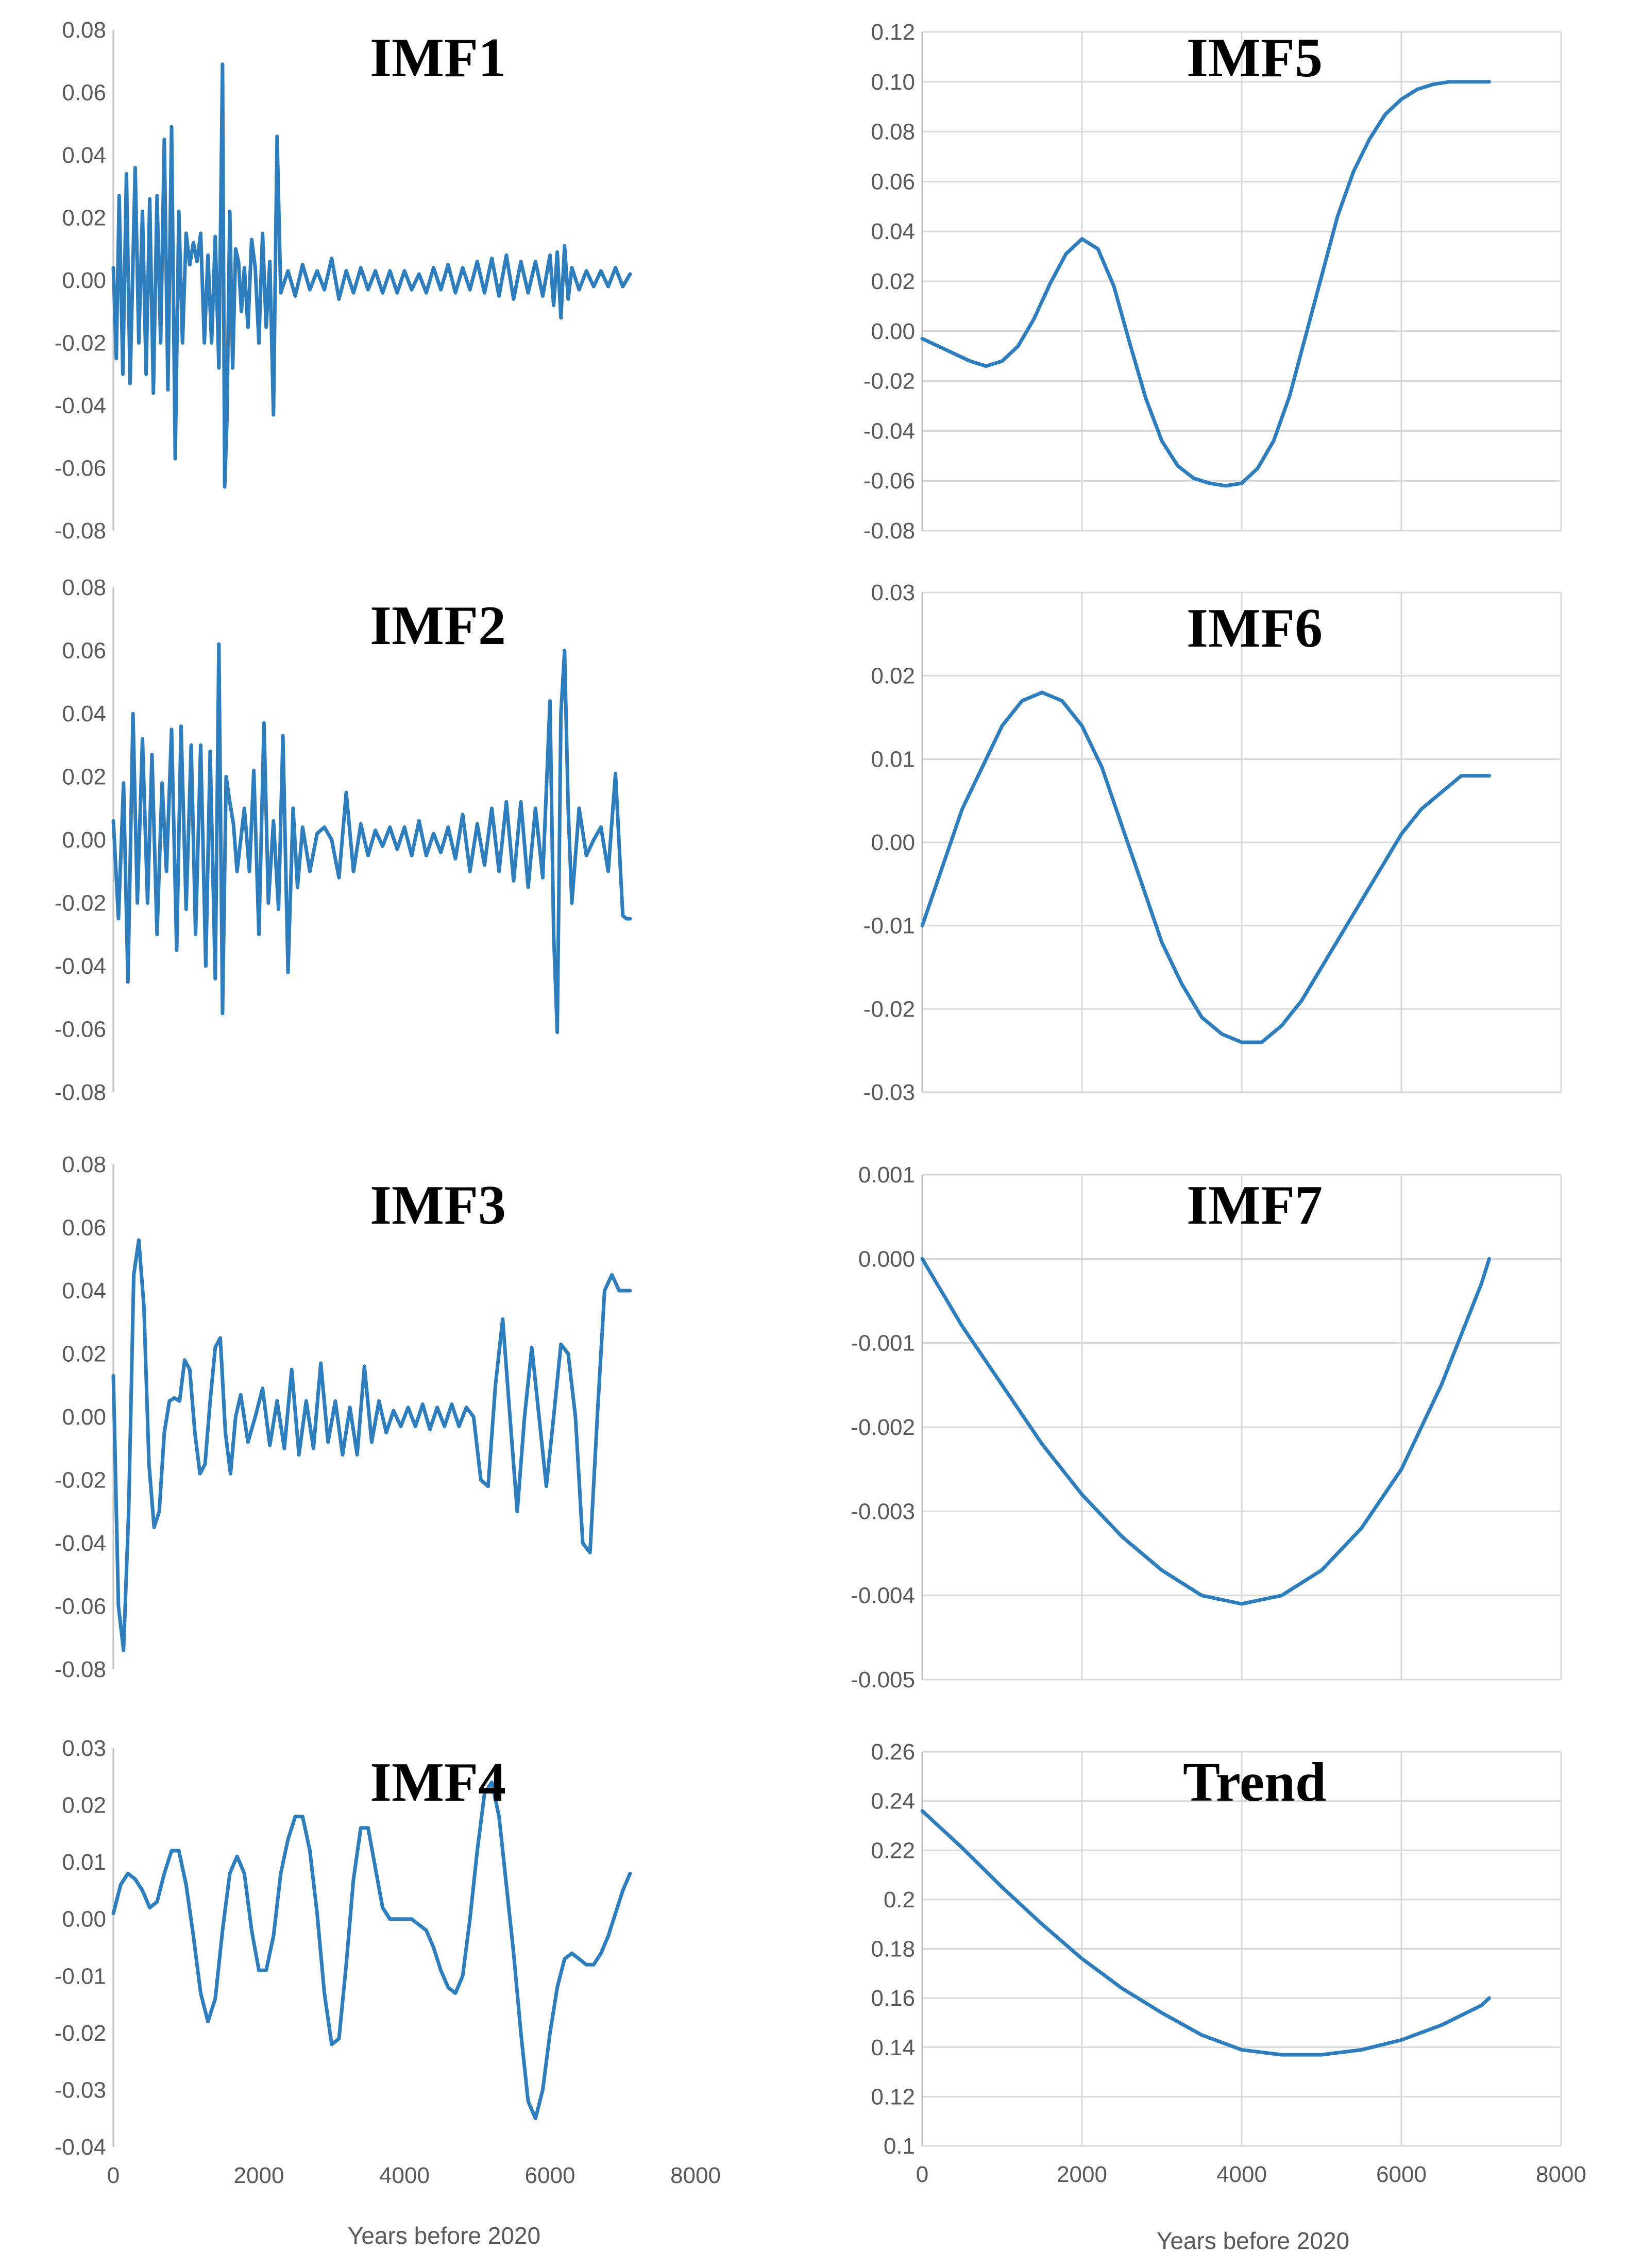 The width and height of the screenshot is (1625, 2268). I want to click on trend-series-line, so click(1205, 1933).